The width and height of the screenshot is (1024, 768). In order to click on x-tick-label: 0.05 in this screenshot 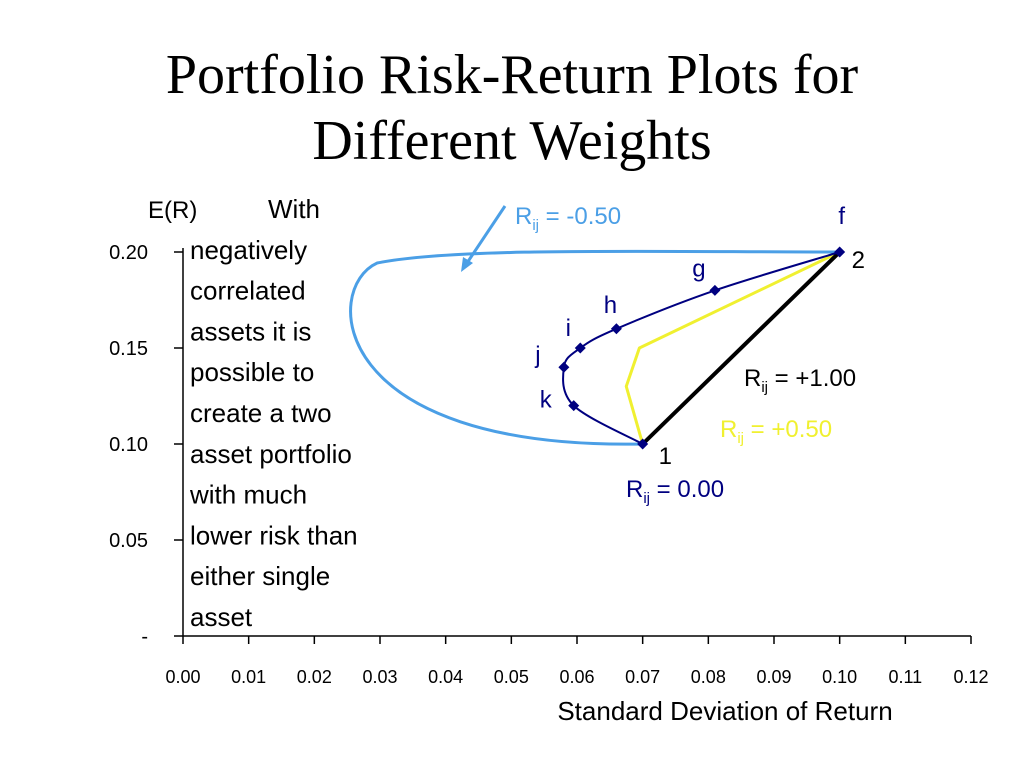, I will do `click(511, 677)`.